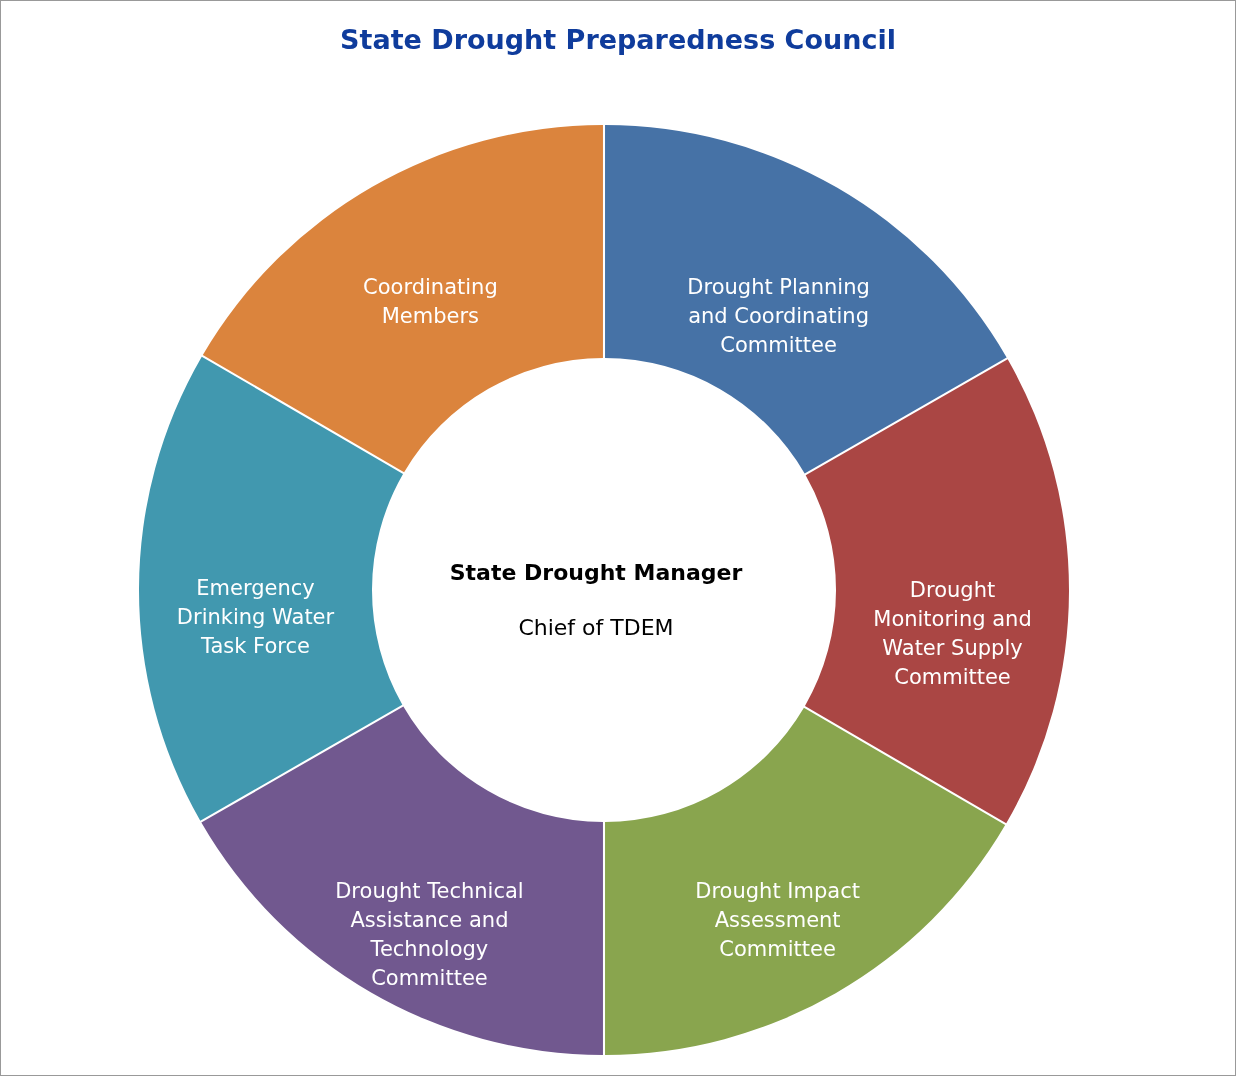 The height and width of the screenshot is (1078, 1238). What do you see at coordinates (429, 934) in the screenshot?
I see `slice-label: Drought Technical Assistance and Technology Committee` at bounding box center [429, 934].